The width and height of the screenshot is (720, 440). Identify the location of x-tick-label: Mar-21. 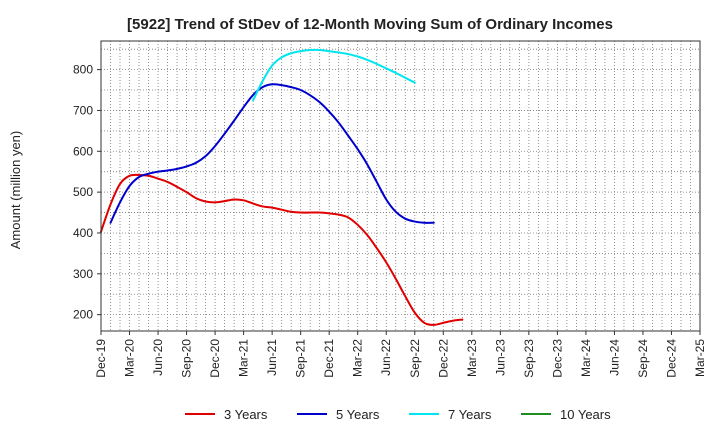
(244, 358).